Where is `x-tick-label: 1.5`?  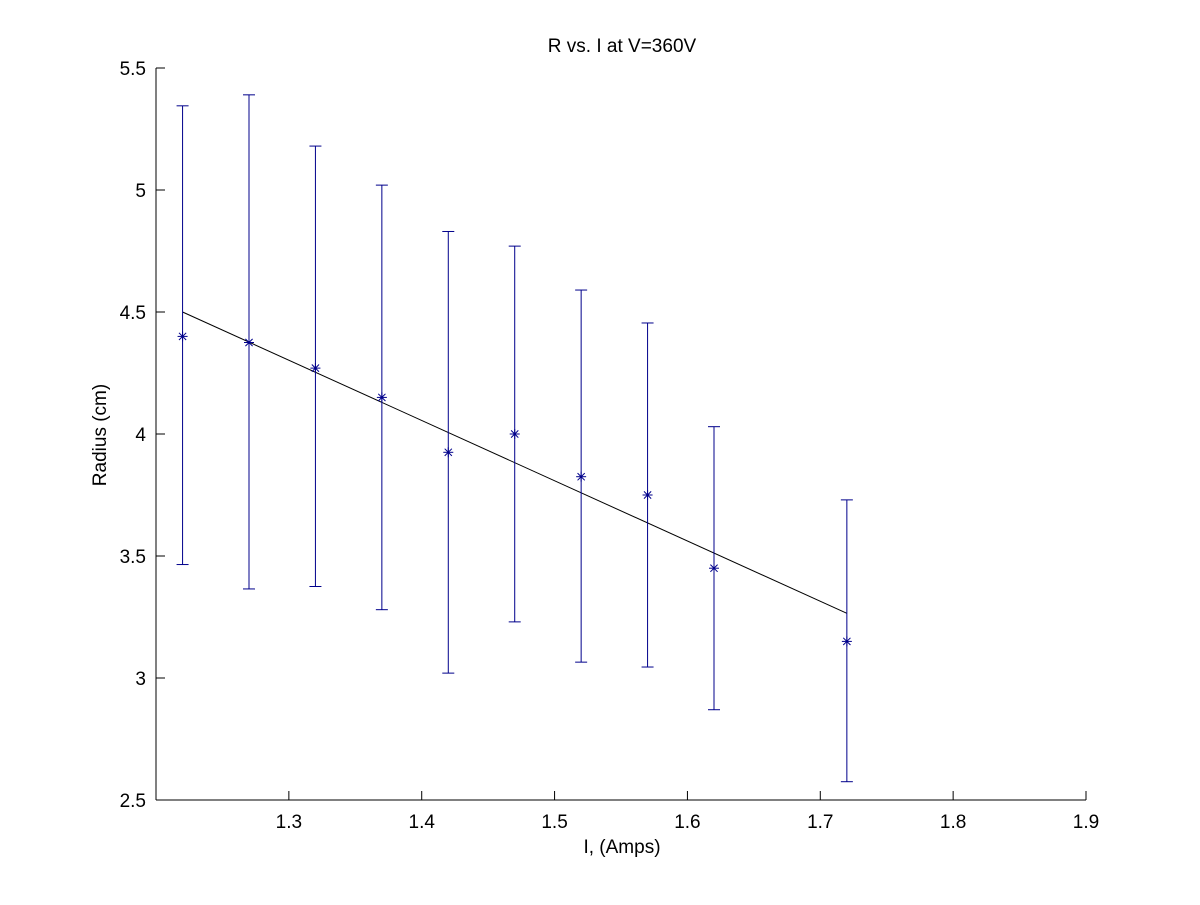
x-tick-label: 1.5 is located at coordinates (554, 822).